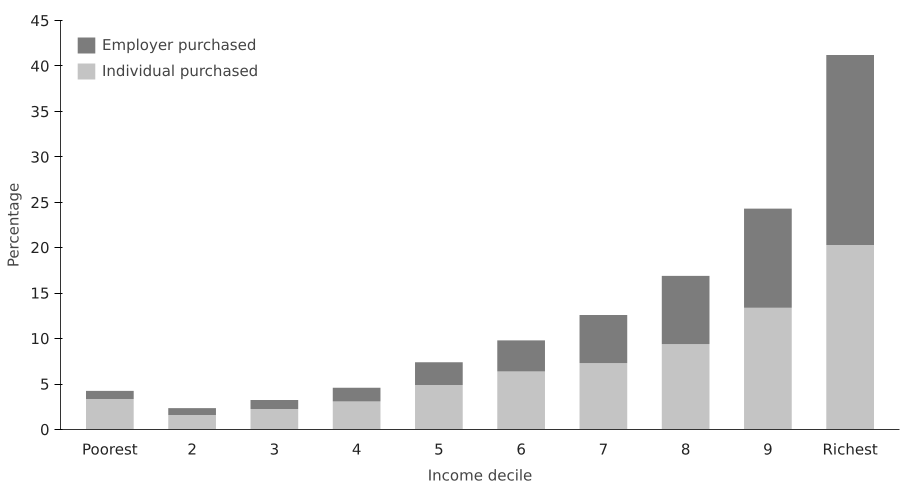 This screenshot has height=487, width=914. What do you see at coordinates (40, 111) in the screenshot?
I see `y-tick-label: 35` at bounding box center [40, 111].